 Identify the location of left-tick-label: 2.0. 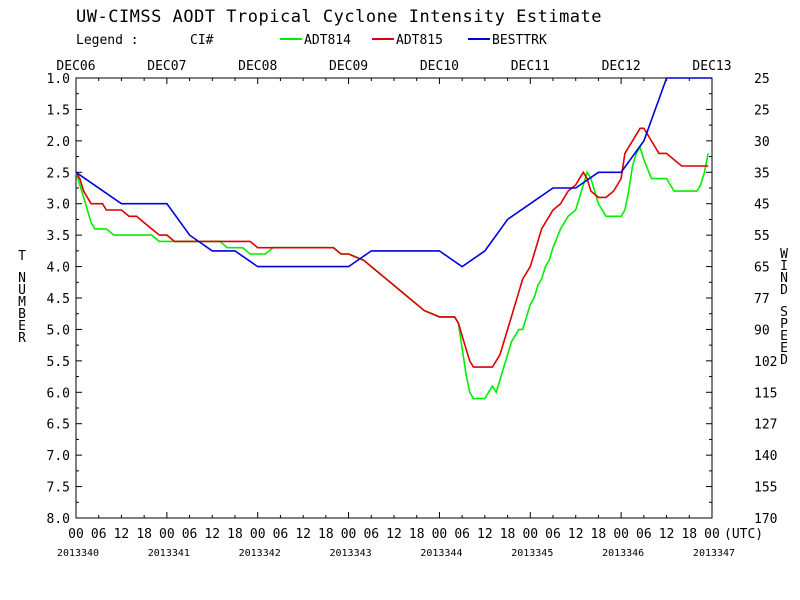
(58, 142).